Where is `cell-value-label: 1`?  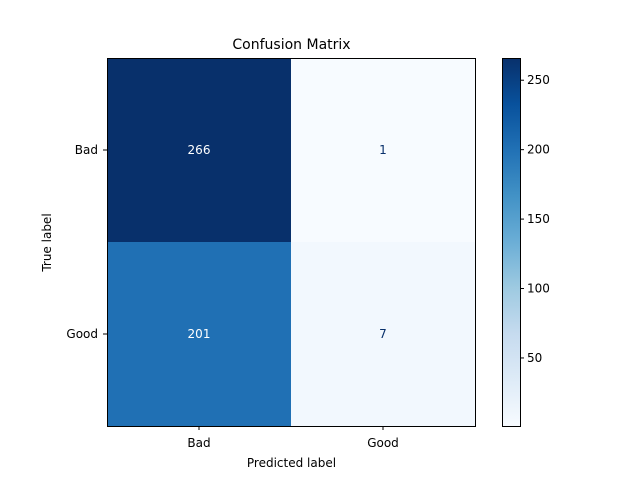 cell-value-label: 1 is located at coordinates (383, 150).